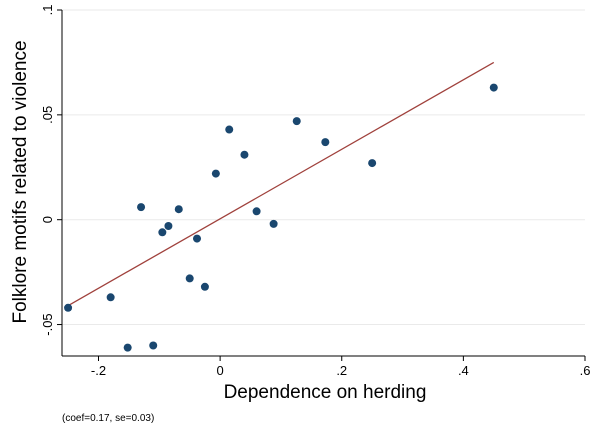 The image size is (590, 429). Describe the element at coordinates (341, 370) in the screenshot. I see `x-tick-label: .2` at that location.